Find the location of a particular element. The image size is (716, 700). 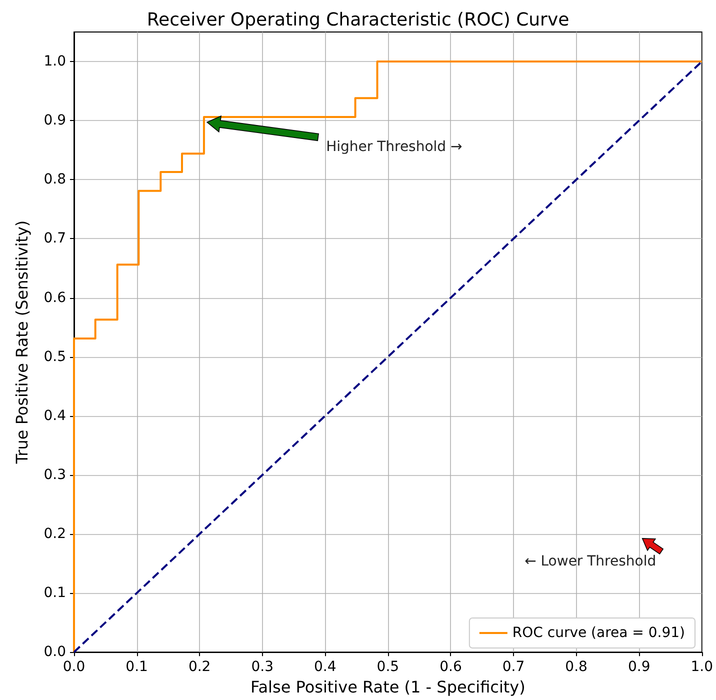

x-tick-label: 0.7 is located at coordinates (513, 667).